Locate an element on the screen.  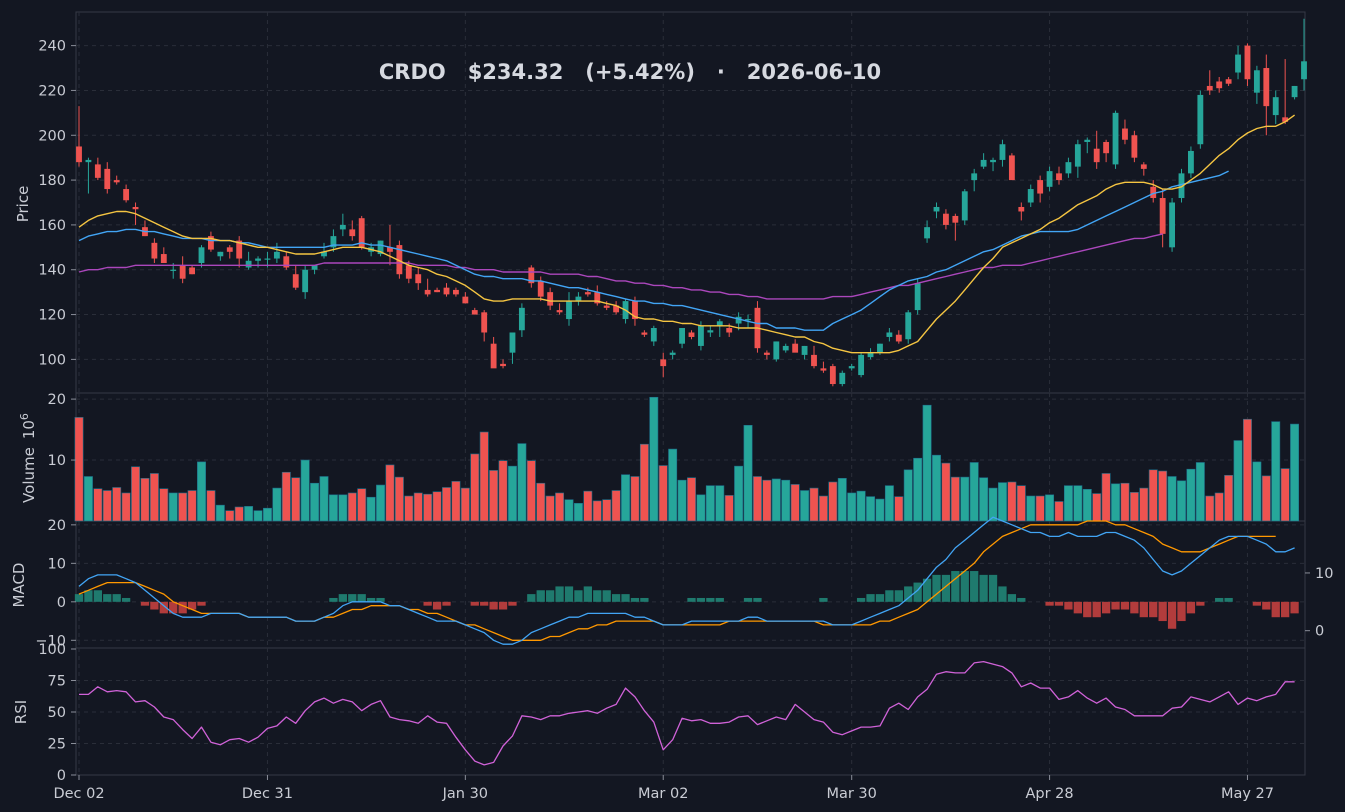
price-y-tick-label: 120 is located at coordinates (52, 316).